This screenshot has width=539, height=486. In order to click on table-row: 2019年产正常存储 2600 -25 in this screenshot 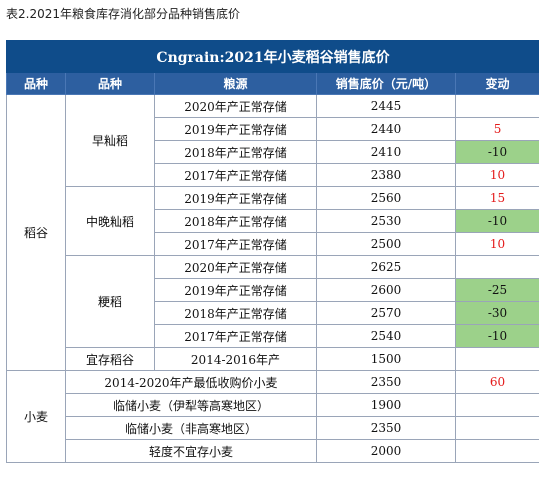, I will do `click(273, 290)`.